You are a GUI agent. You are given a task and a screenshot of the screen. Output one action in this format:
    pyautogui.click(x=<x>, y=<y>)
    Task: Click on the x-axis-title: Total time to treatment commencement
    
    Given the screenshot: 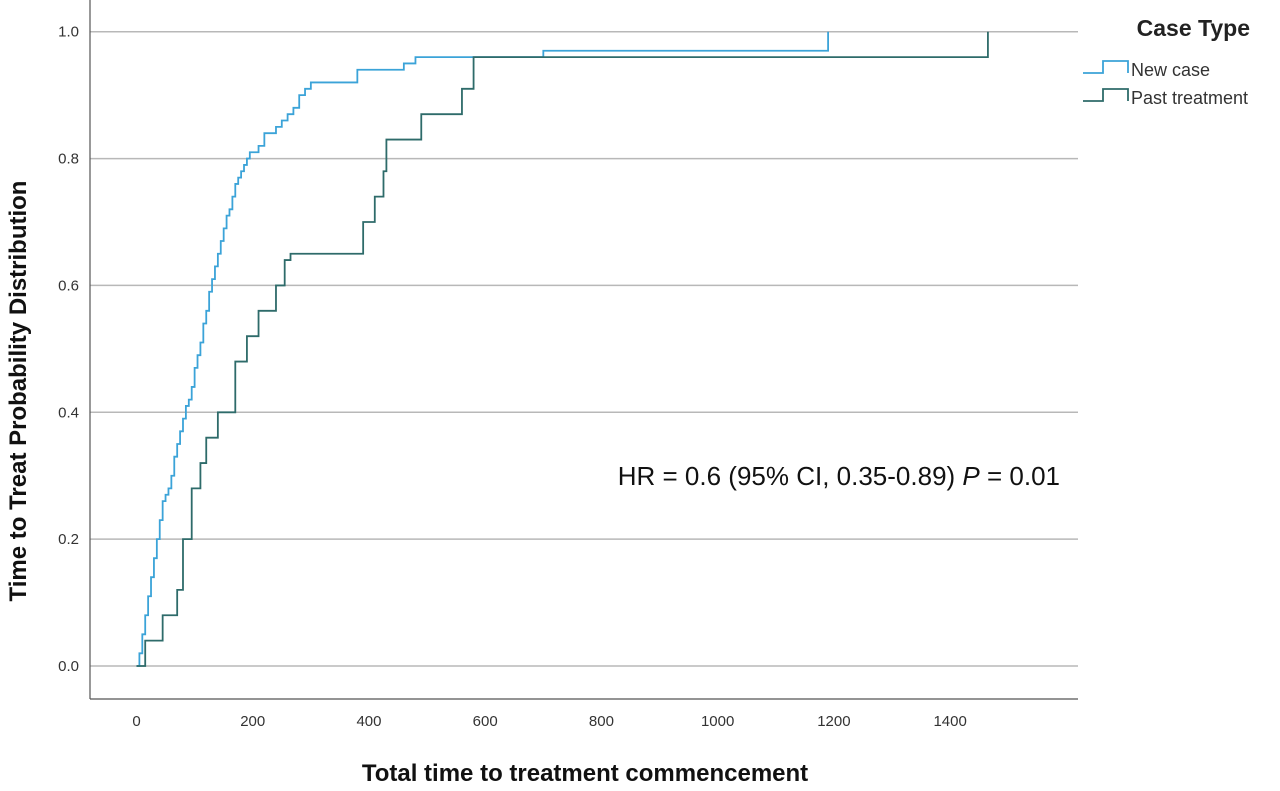 What is the action you would take?
    pyautogui.click(x=585, y=773)
    